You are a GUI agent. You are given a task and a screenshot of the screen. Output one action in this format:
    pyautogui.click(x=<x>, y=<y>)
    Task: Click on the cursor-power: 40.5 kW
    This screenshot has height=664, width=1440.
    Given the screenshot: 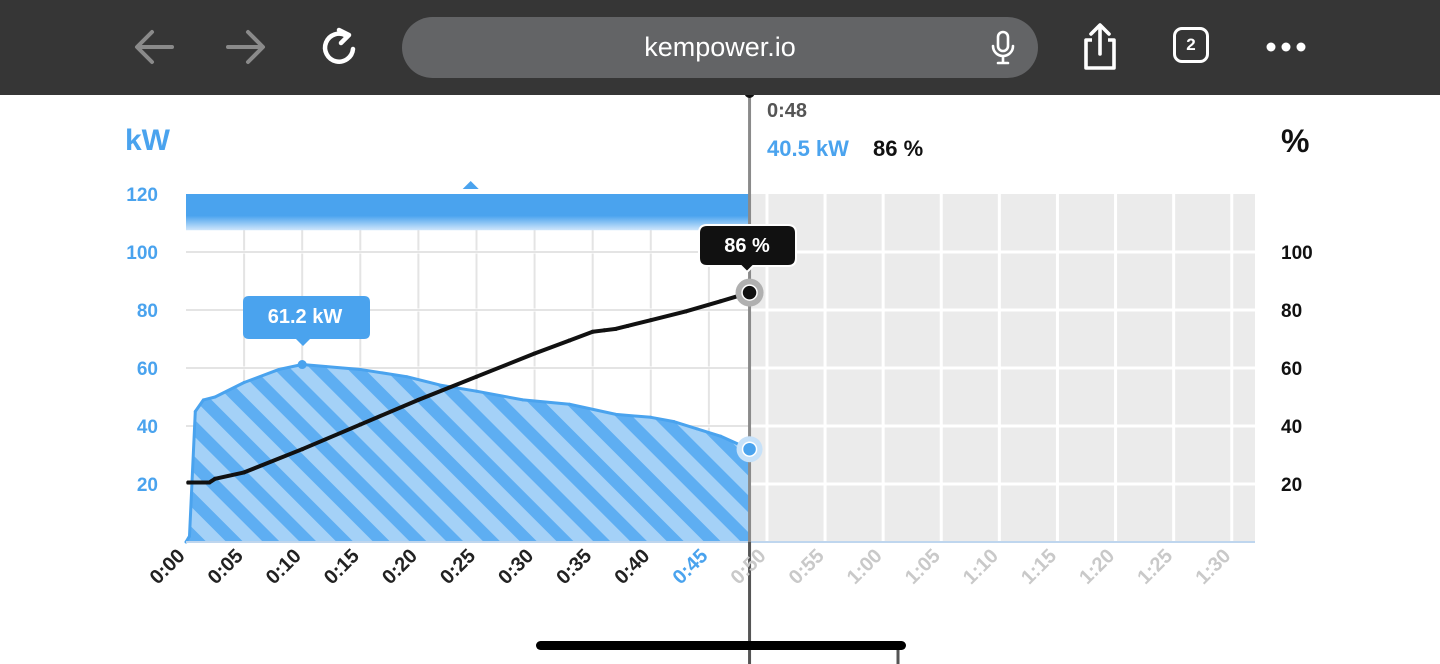 What is the action you would take?
    pyautogui.click(x=808, y=148)
    